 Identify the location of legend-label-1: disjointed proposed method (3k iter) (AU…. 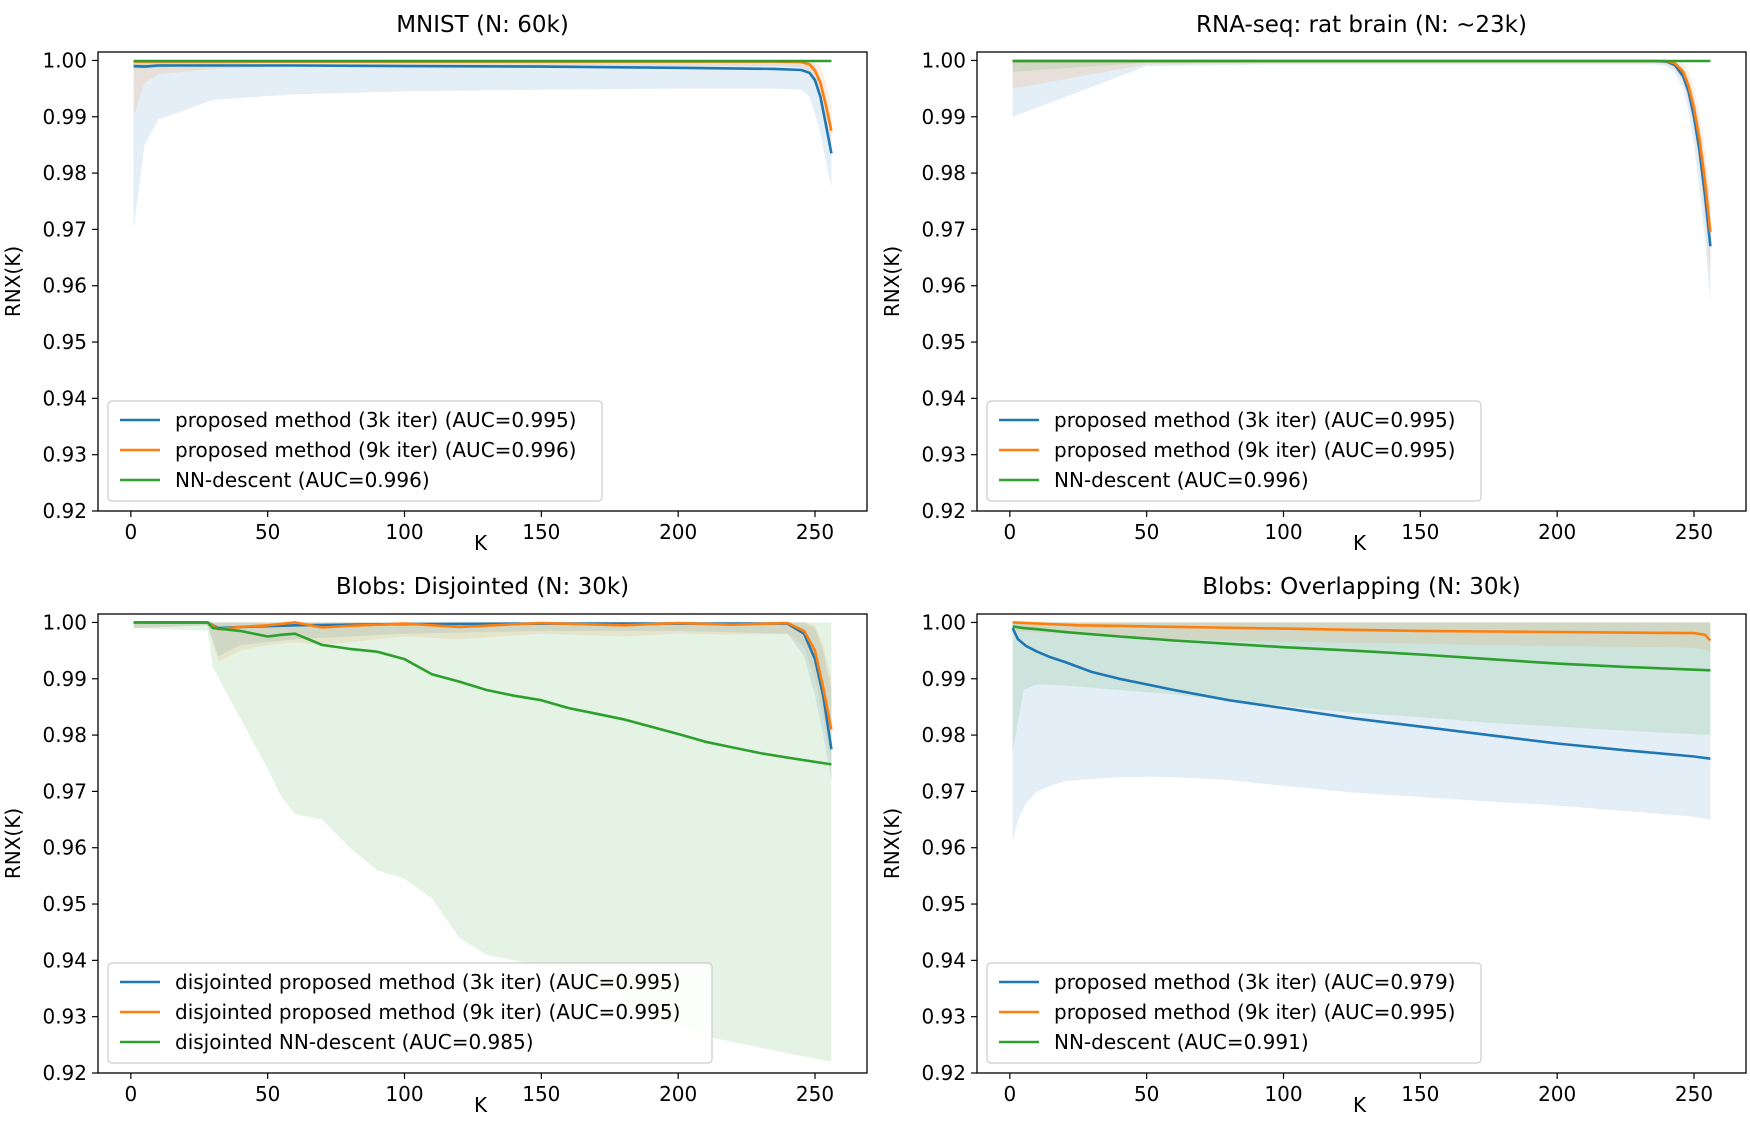
(427, 982).